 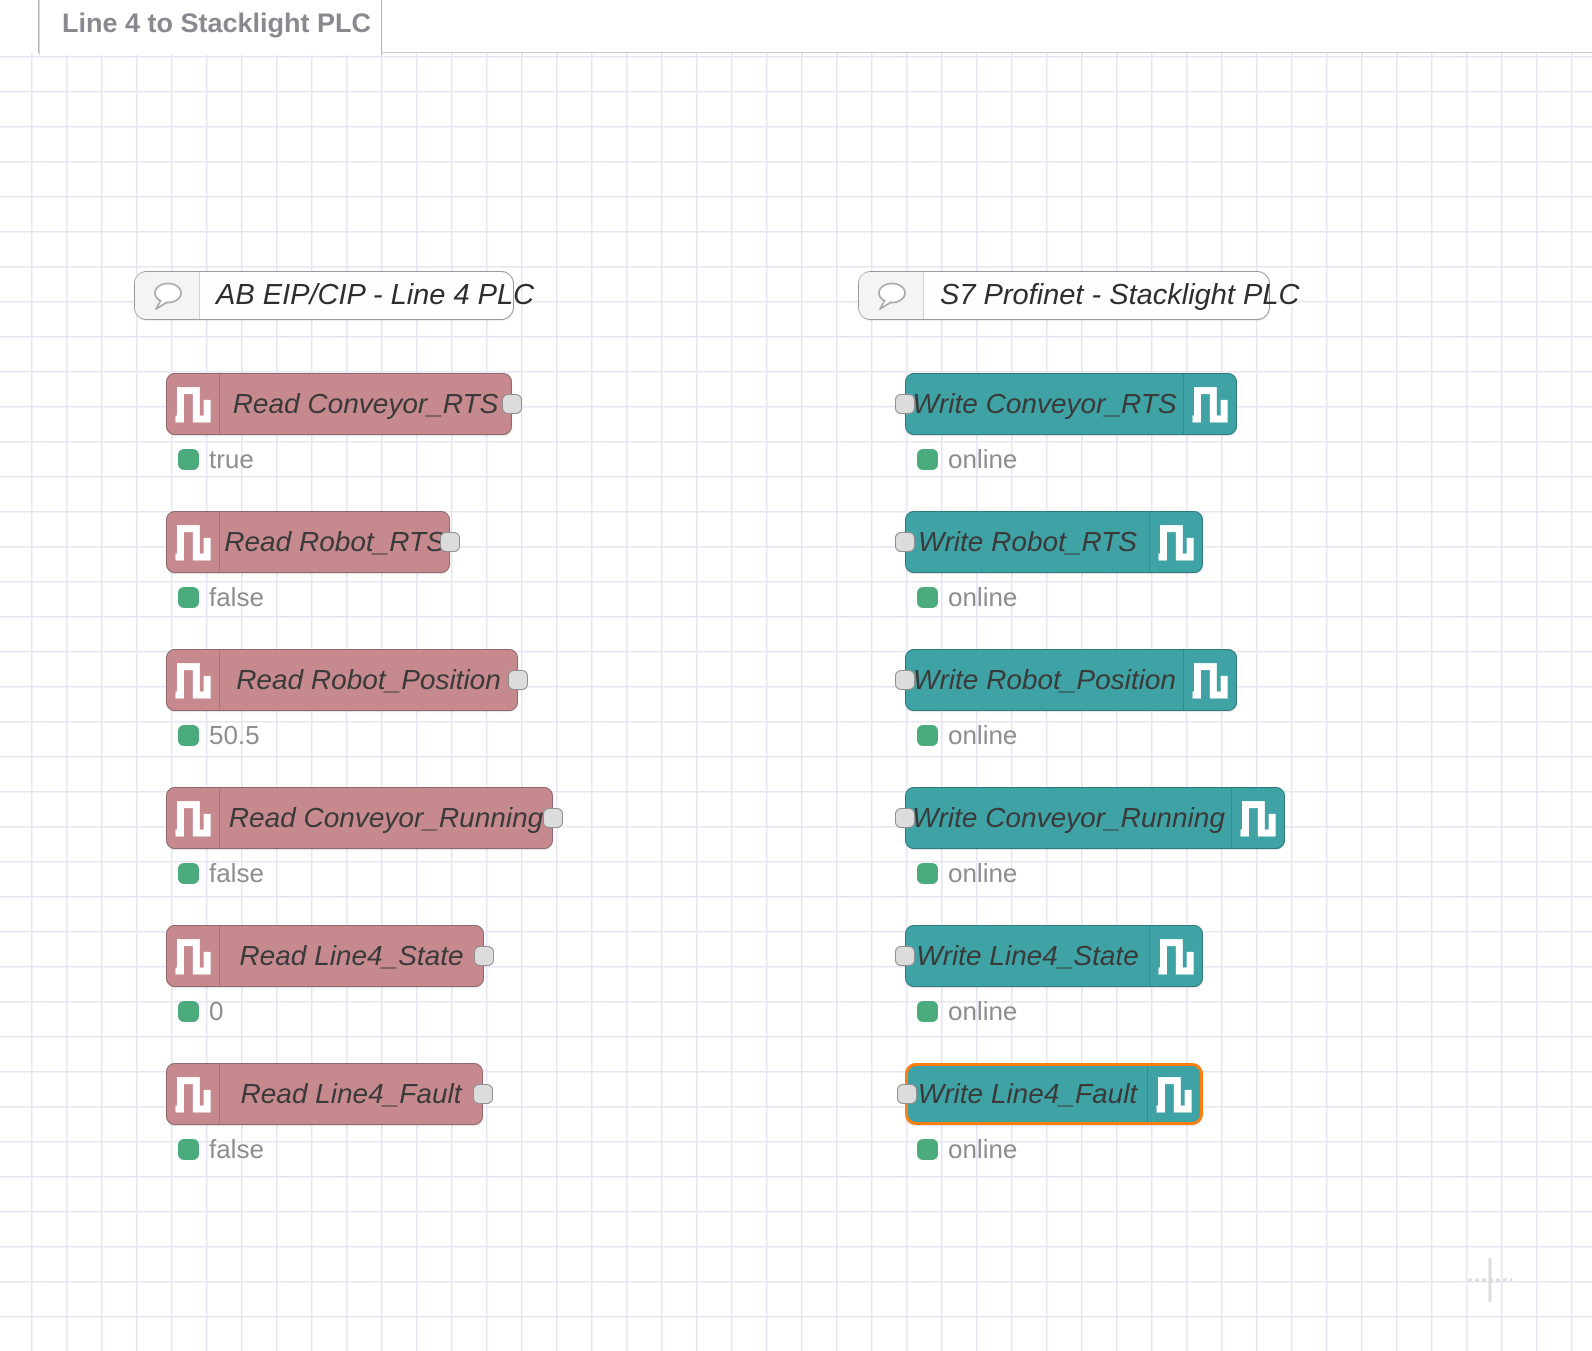 I want to click on flow-node: Write Line4_State, so click(x=1049, y=956).